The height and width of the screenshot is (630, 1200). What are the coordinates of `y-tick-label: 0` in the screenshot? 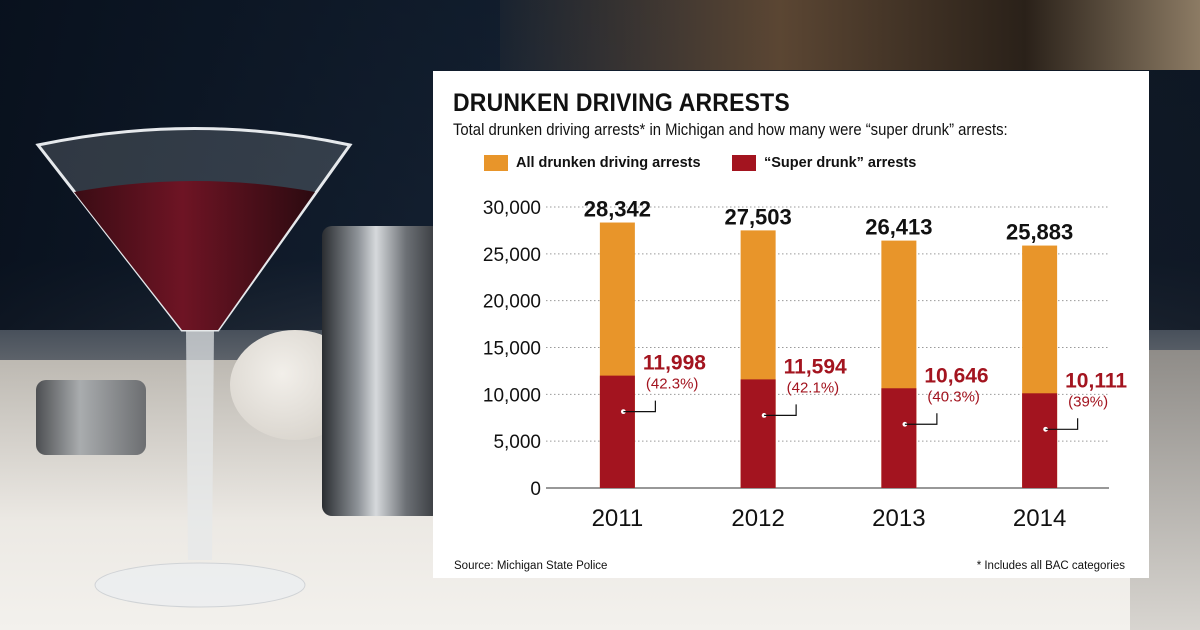 It's located at (535, 489).